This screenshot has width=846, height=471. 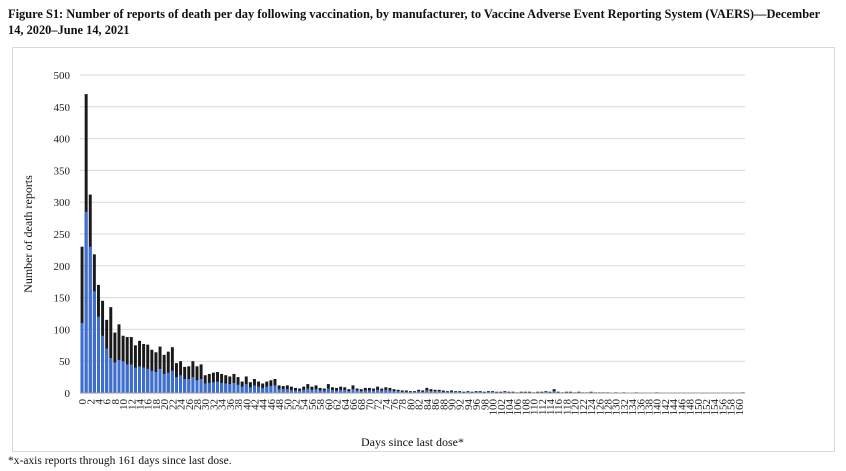 What do you see at coordinates (239, 405) in the screenshot?
I see `x-tick-label: 38` at bounding box center [239, 405].